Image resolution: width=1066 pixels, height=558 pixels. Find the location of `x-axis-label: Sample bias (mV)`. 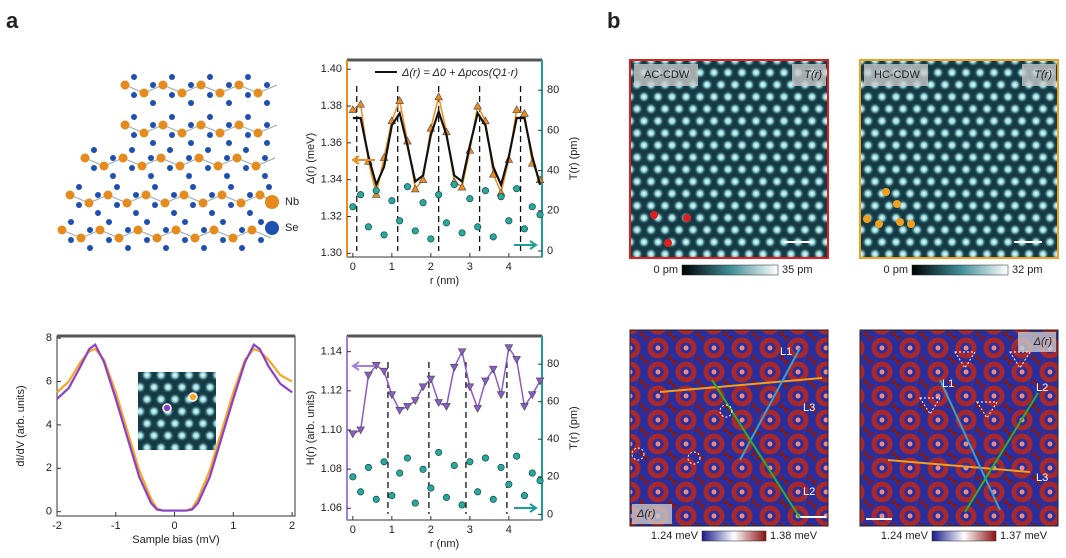

x-axis-label: Sample bias (mV) is located at coordinates (175, 540).